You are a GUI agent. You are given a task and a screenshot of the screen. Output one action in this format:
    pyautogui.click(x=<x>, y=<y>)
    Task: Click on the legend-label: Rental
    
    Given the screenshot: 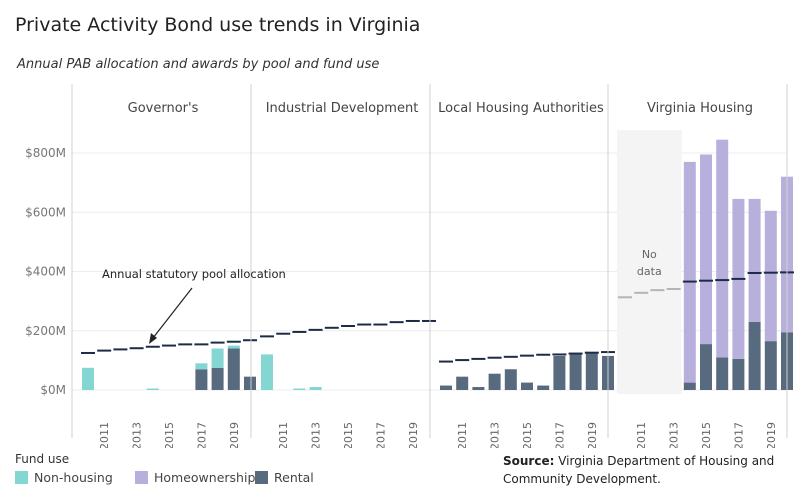 What is the action you would take?
    pyautogui.click(x=294, y=477)
    